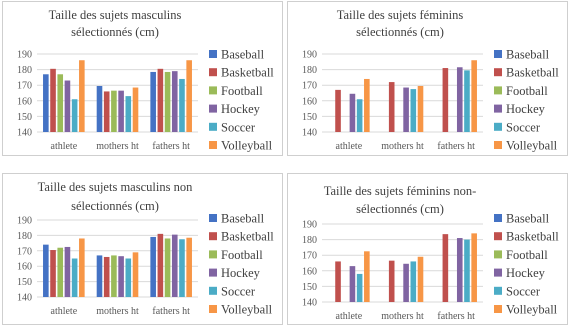 This screenshot has height=326, width=569. I want to click on chart-title-line: Taille des sujets féminins non-, so click(400, 191).